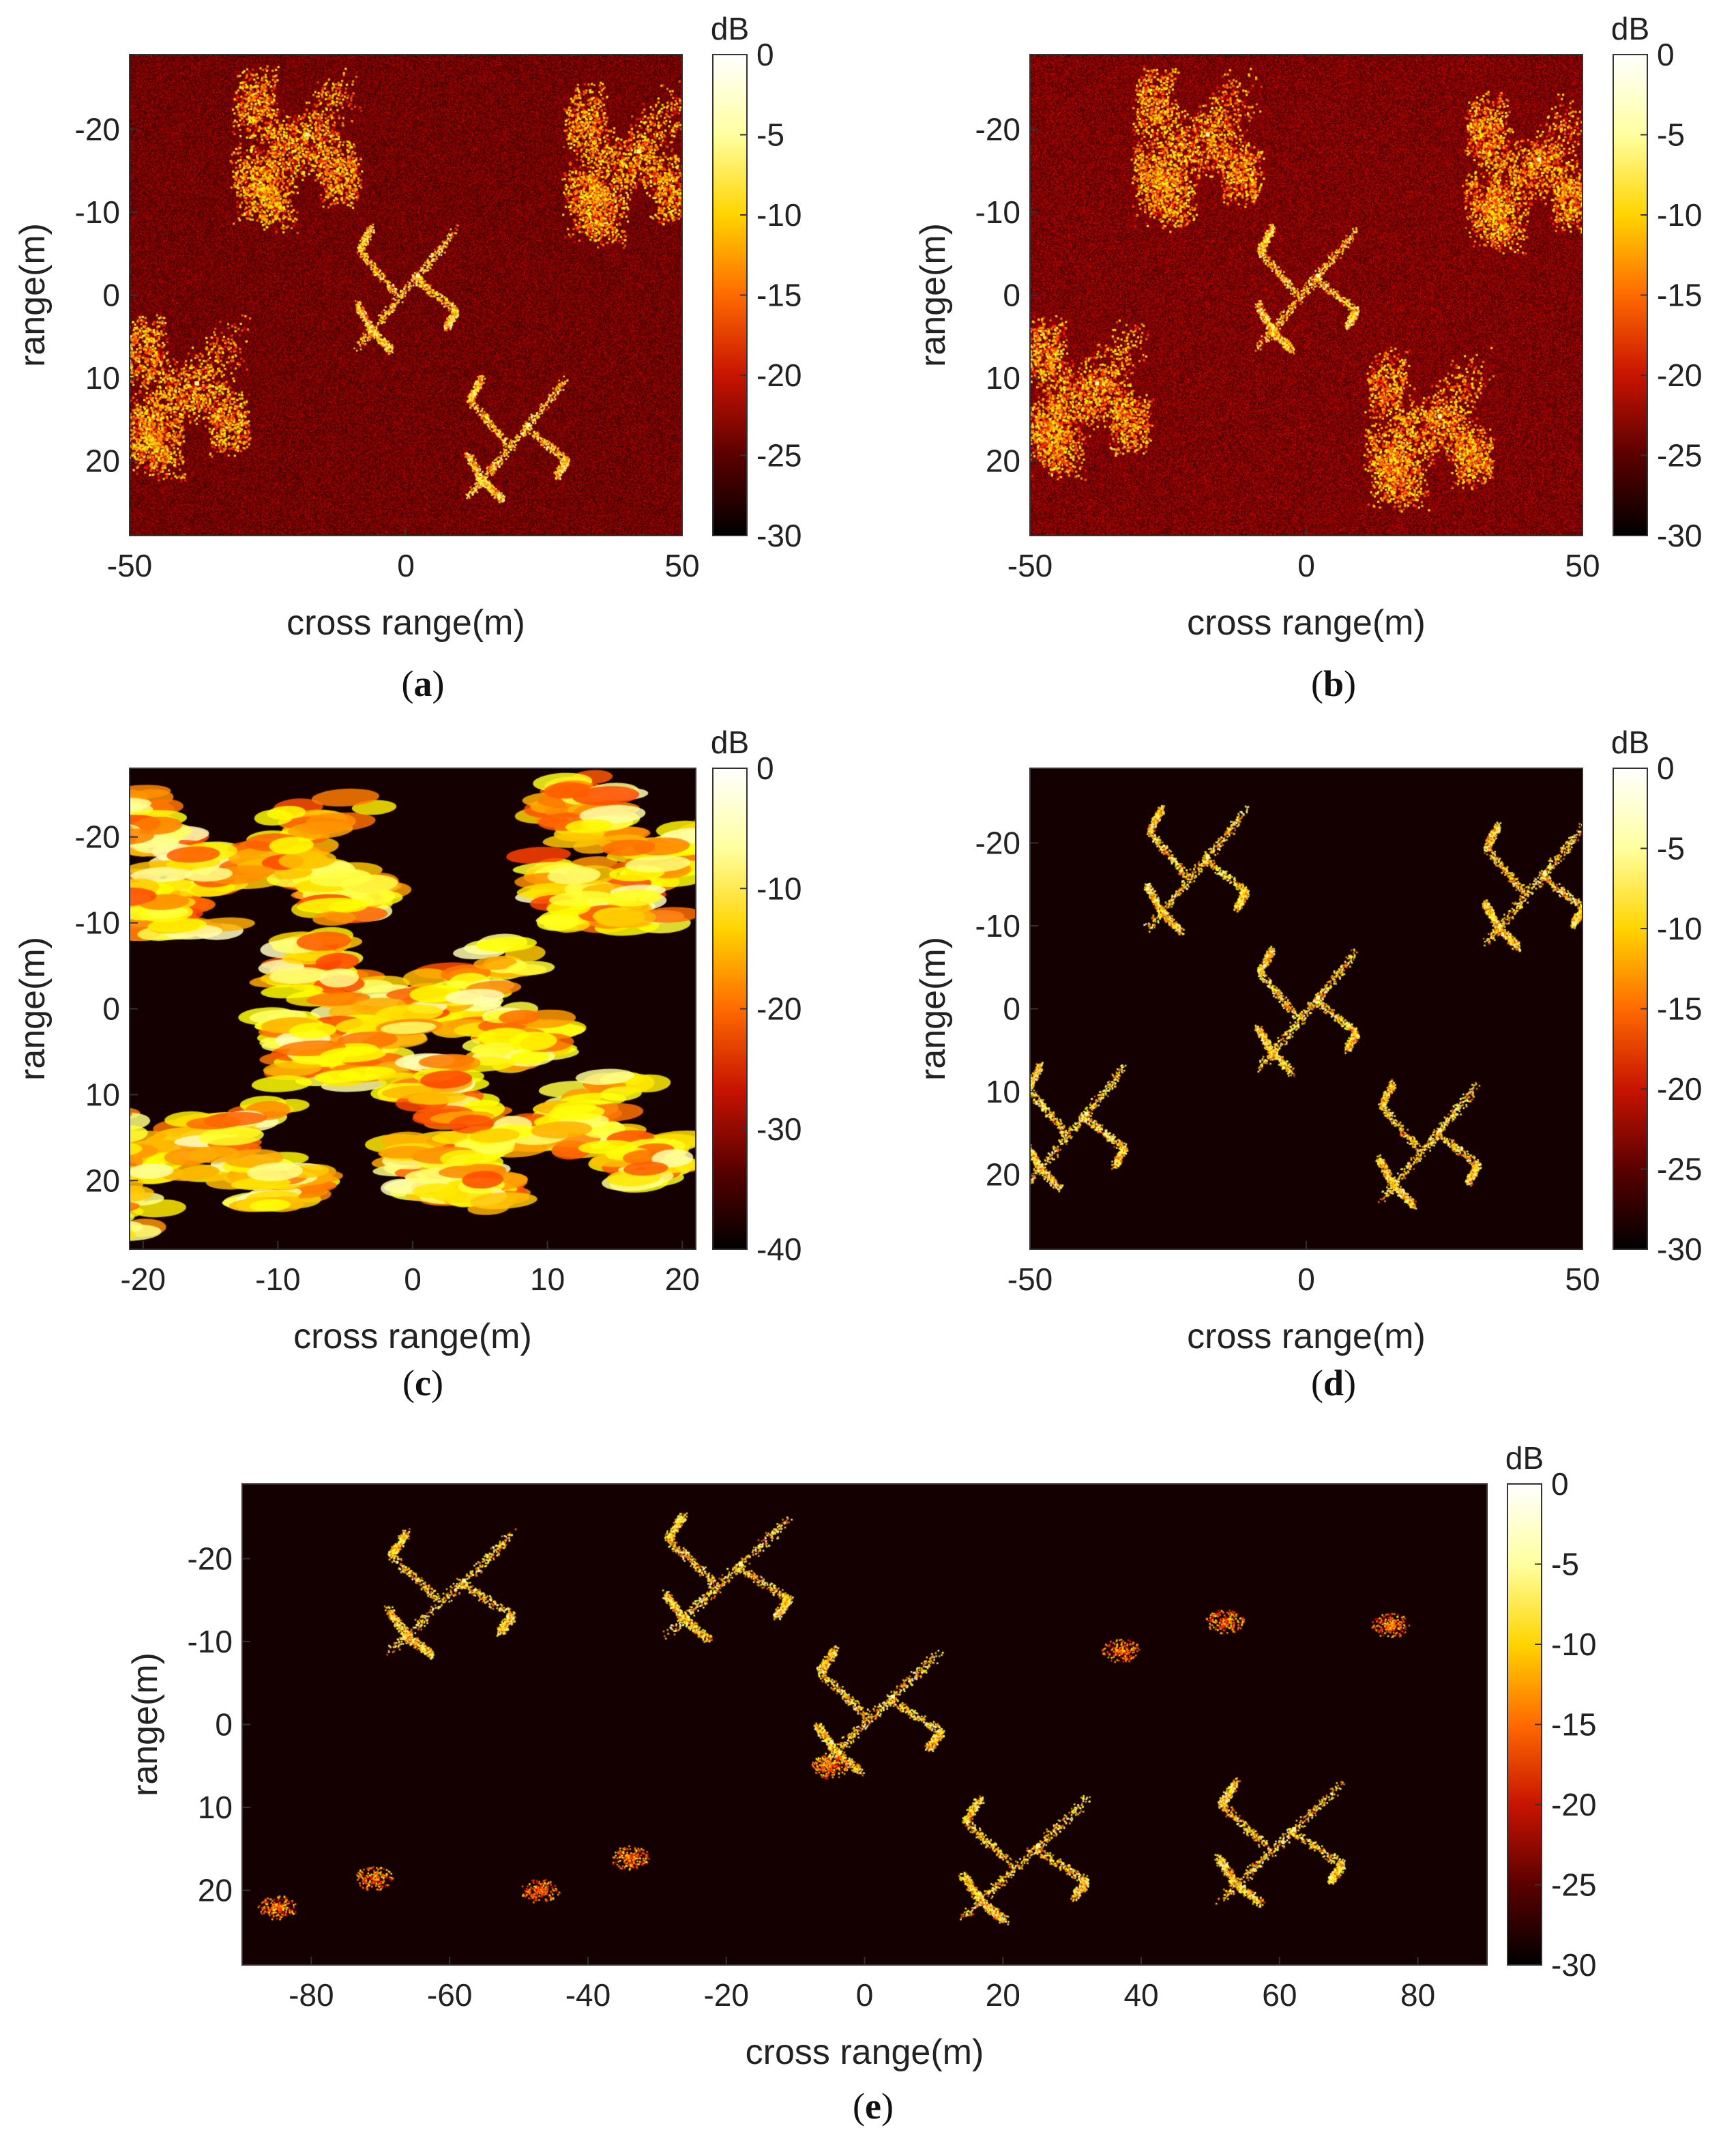  I want to click on heatmap-image-d, so click(1307, 1008).